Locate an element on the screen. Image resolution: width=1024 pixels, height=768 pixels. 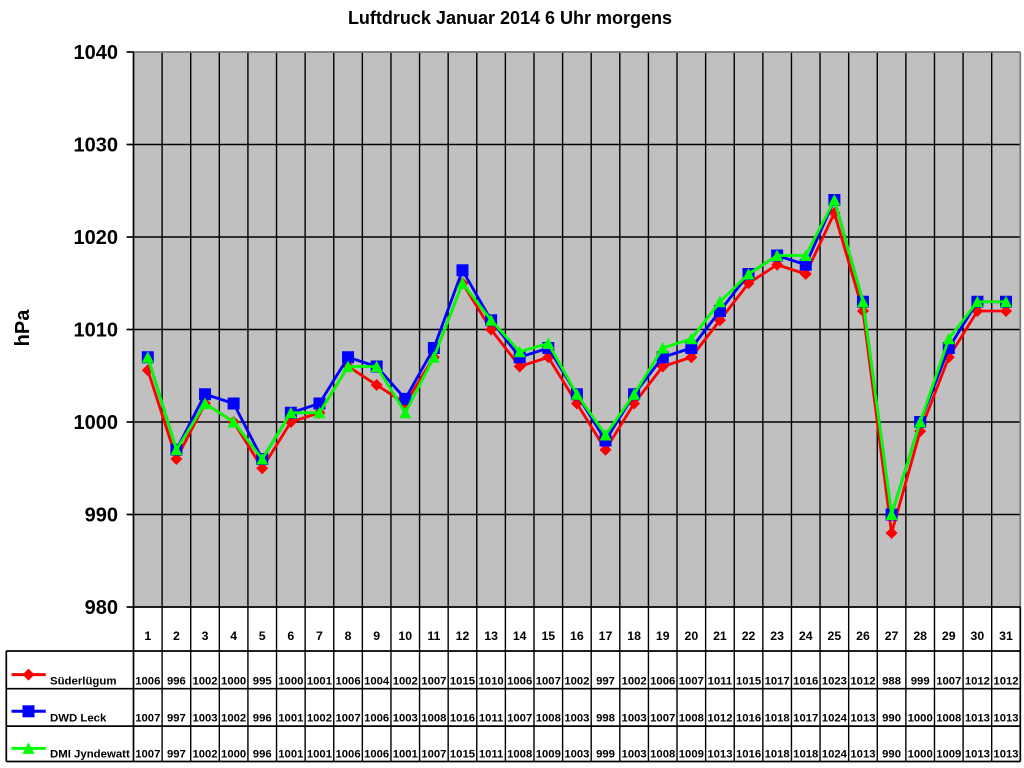
svg-text: 9 is located at coordinates (376, 636).